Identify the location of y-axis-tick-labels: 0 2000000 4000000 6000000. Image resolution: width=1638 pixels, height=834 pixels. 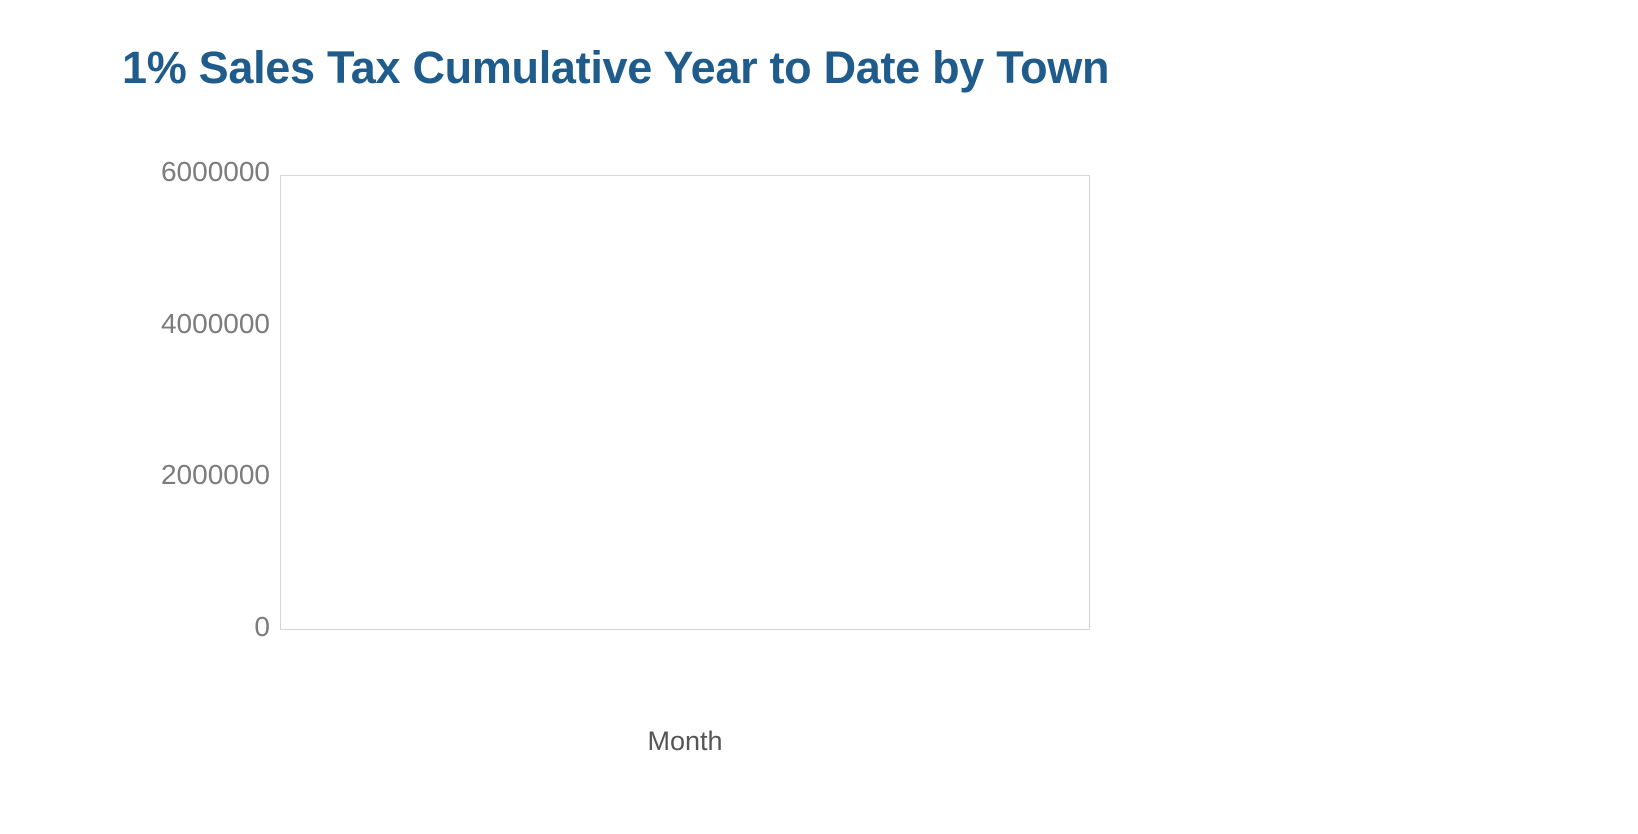
(187, 399).